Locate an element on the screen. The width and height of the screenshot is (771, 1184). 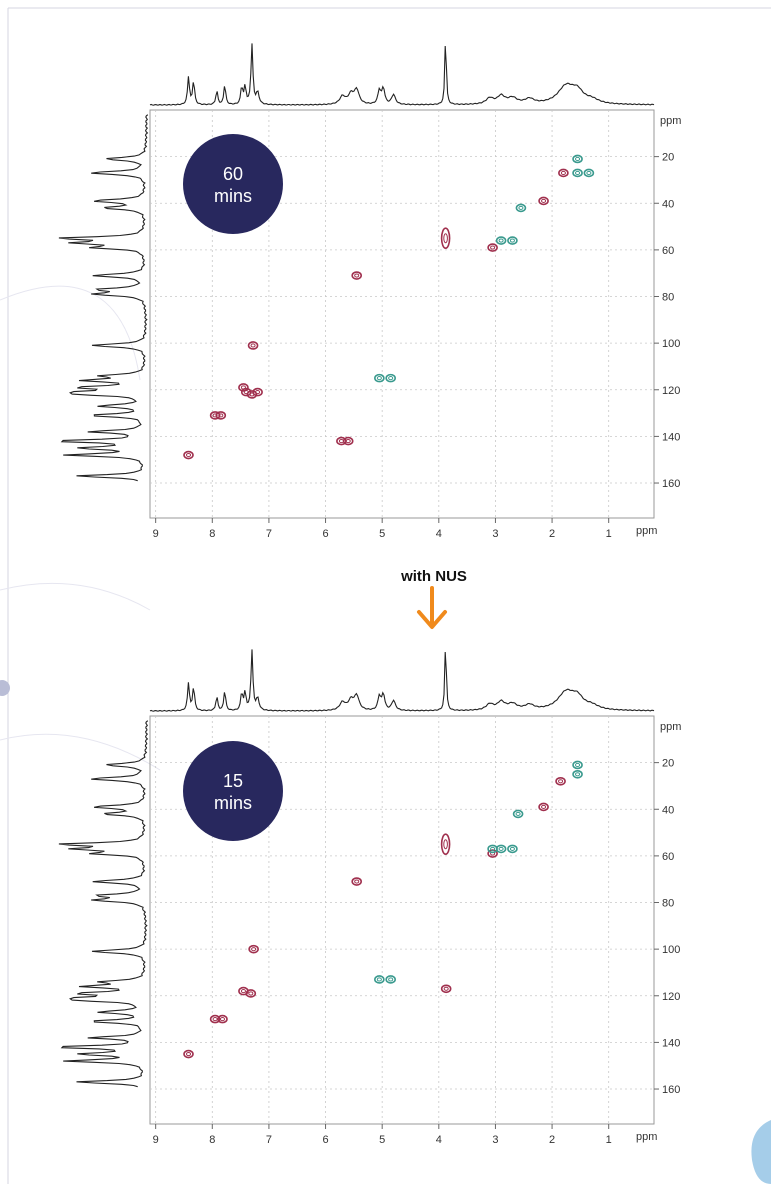
duration-badge-unit: mins is located at coordinates (233, 803).